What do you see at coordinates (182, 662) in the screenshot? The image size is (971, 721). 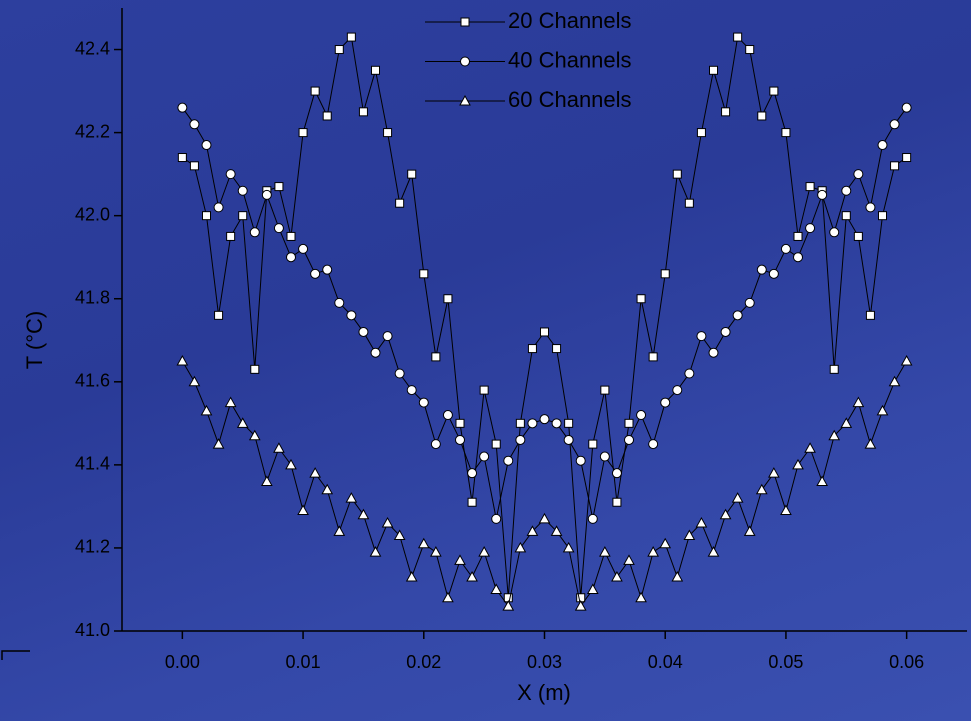 I see `x-tick-label: 0.00` at bounding box center [182, 662].